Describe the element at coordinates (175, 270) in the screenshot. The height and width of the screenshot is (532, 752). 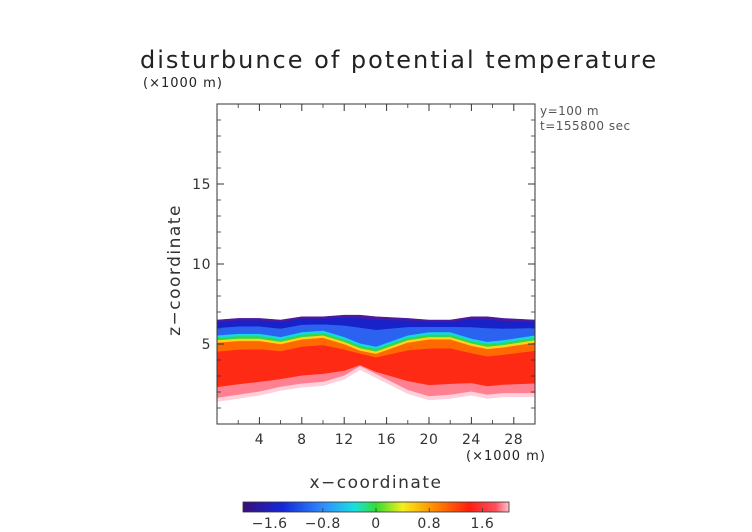
I see `y-axis-label: z−coordinate` at that location.